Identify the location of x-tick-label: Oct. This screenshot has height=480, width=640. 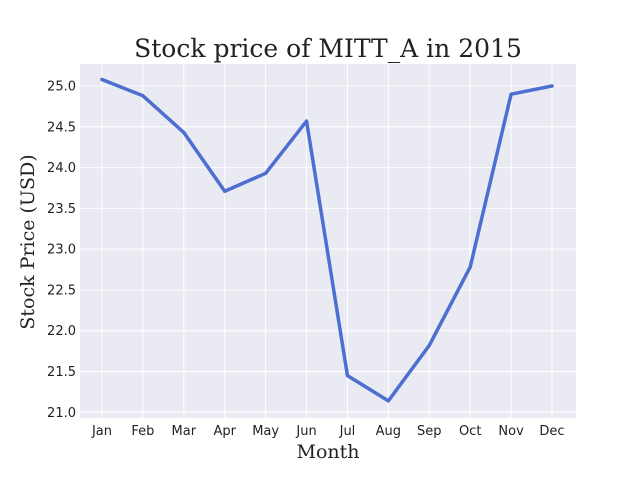
(470, 431).